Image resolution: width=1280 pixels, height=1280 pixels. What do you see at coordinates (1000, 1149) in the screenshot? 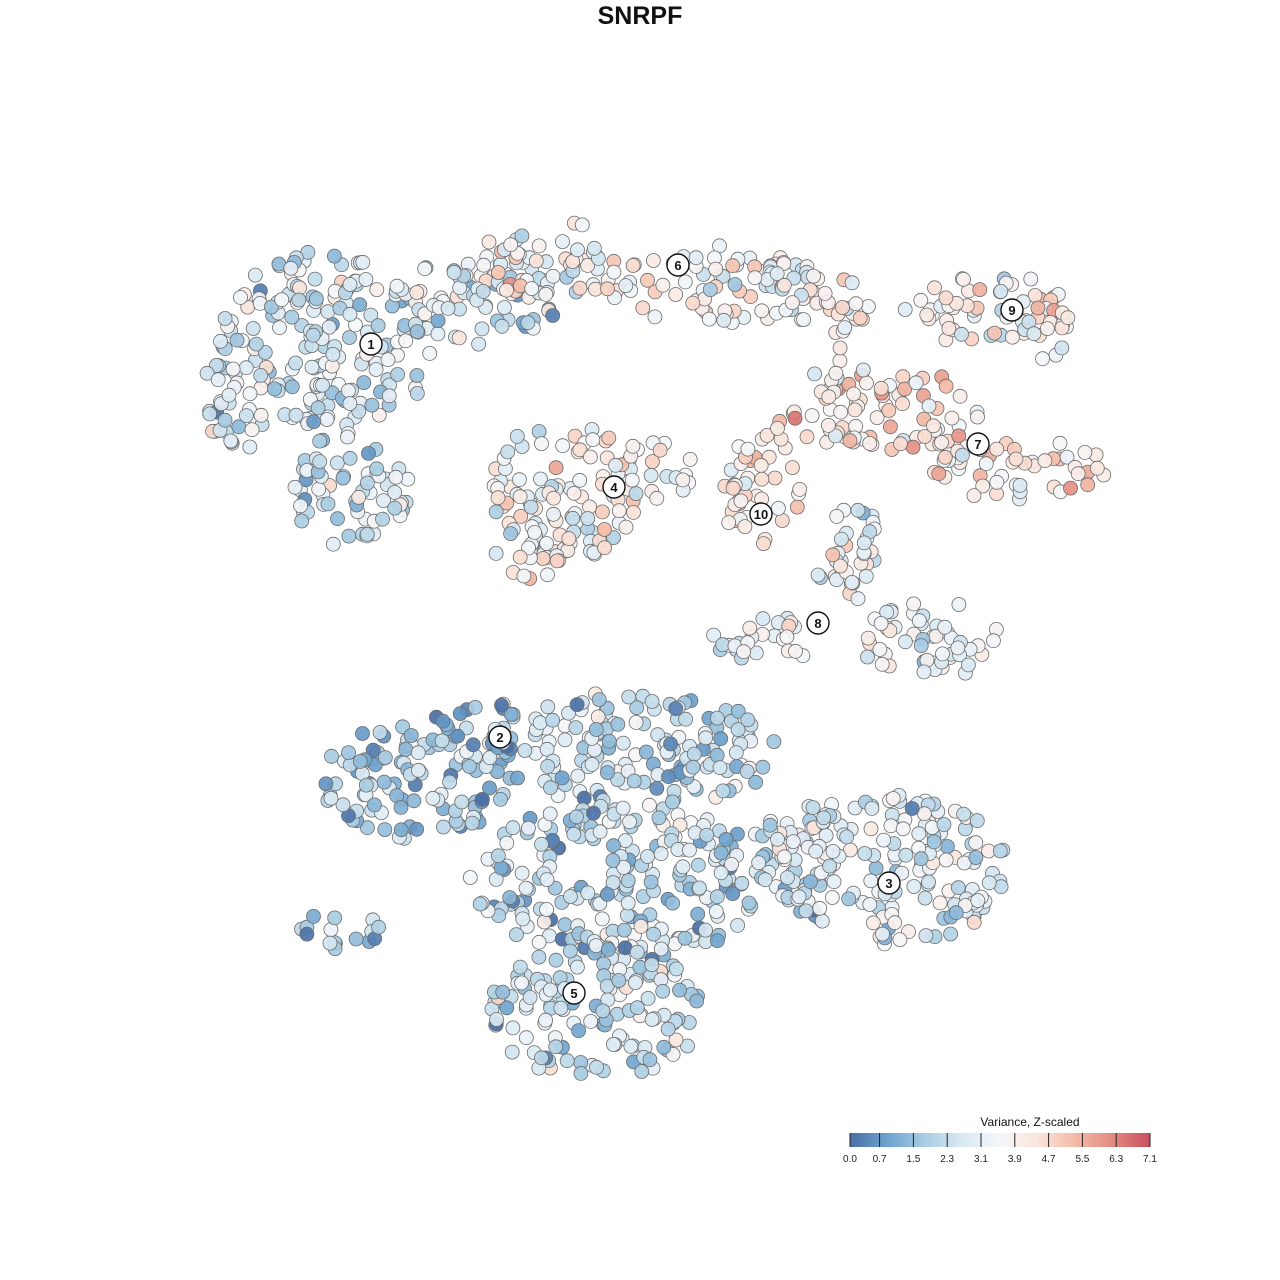
I see `legend-ticks: 0.0 0.7 1.5 2.3 3.1 3.9 4.7 5.5 6.3 7.1` at bounding box center [1000, 1149].